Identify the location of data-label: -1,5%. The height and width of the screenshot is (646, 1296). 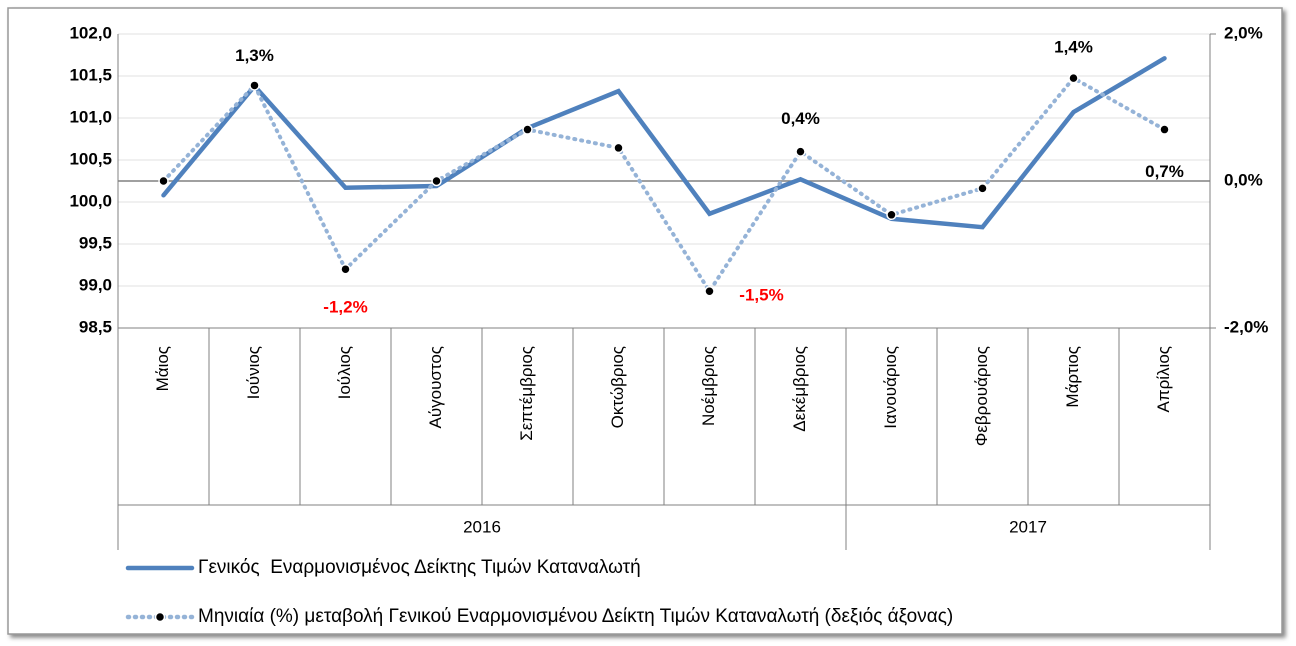
(761, 295).